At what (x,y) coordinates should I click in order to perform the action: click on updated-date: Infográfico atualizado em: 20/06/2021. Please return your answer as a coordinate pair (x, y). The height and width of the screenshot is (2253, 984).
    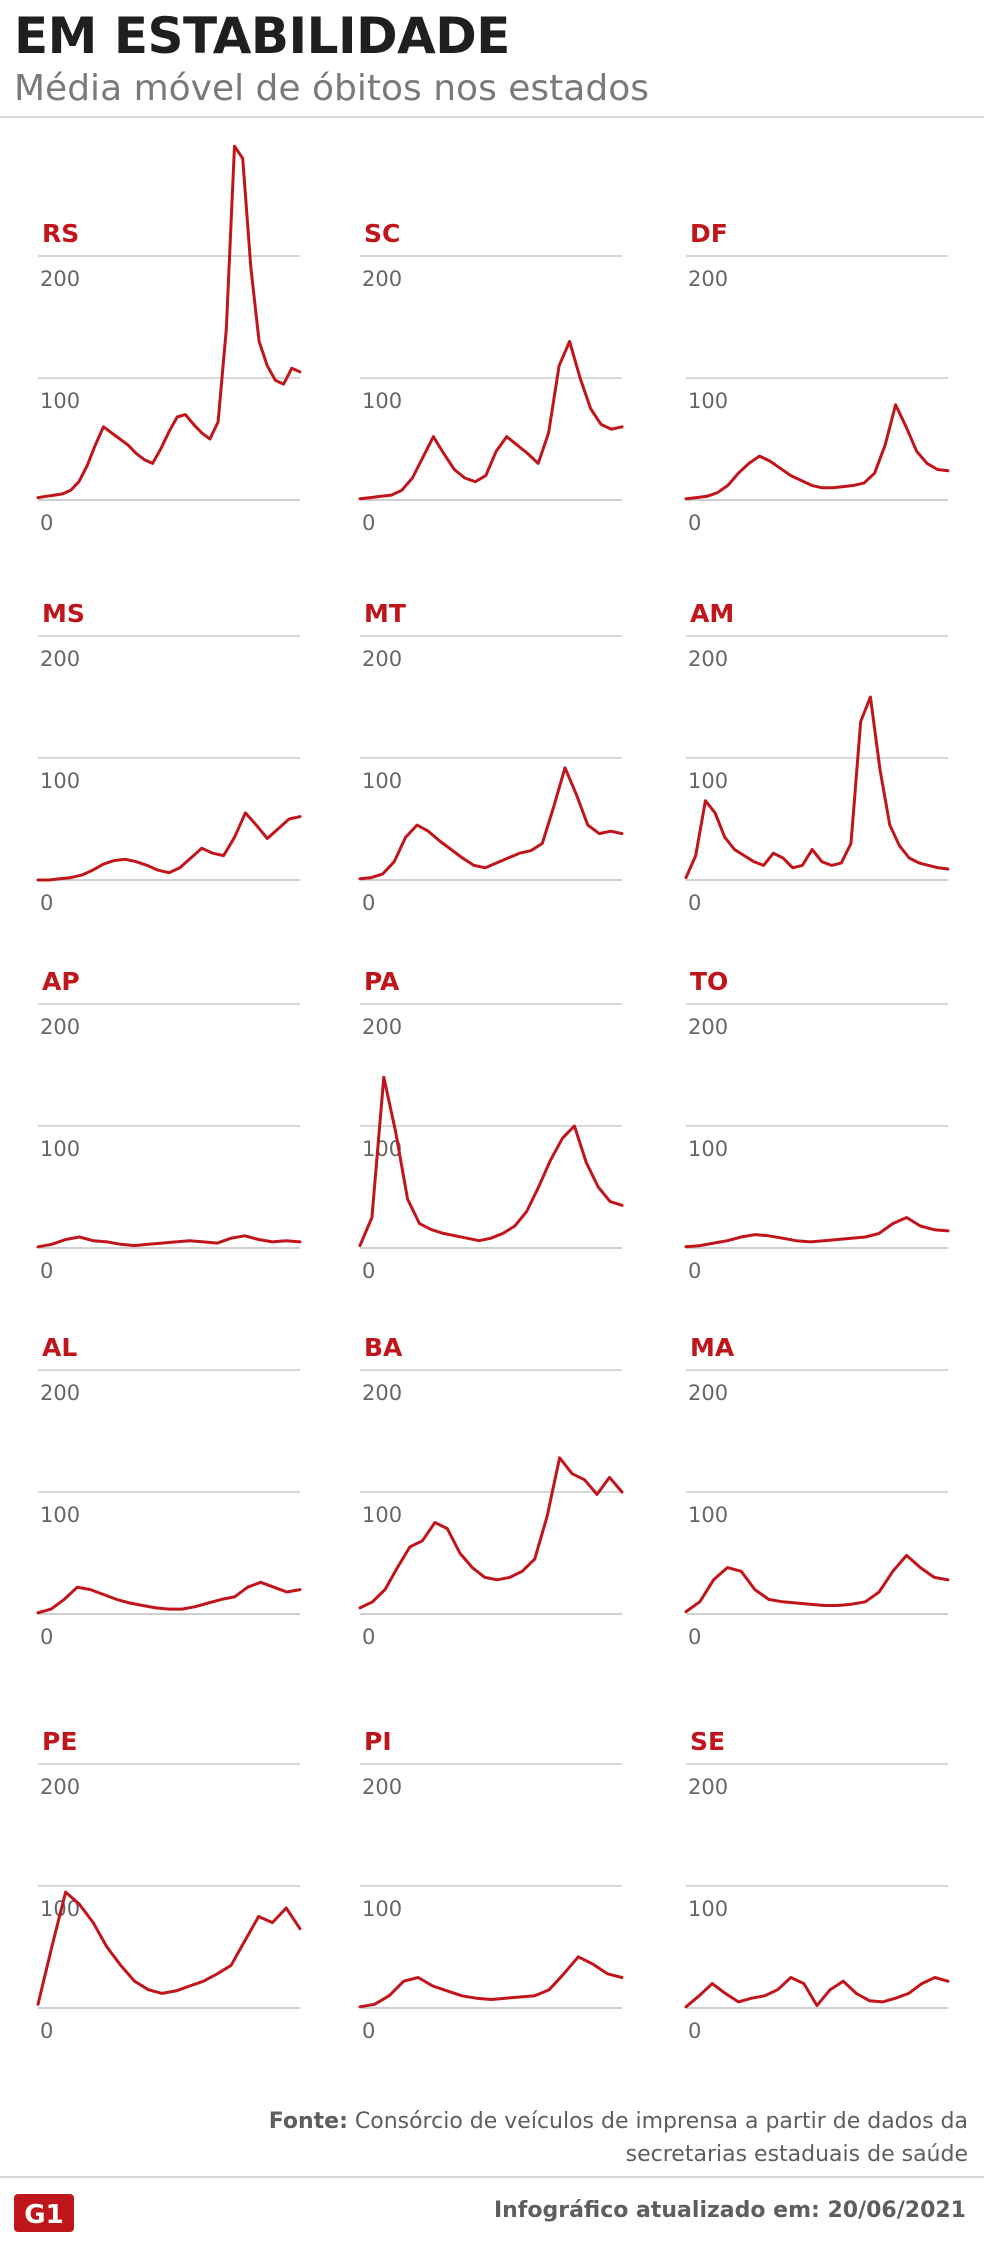
    Looking at the image, I should click on (729, 2210).